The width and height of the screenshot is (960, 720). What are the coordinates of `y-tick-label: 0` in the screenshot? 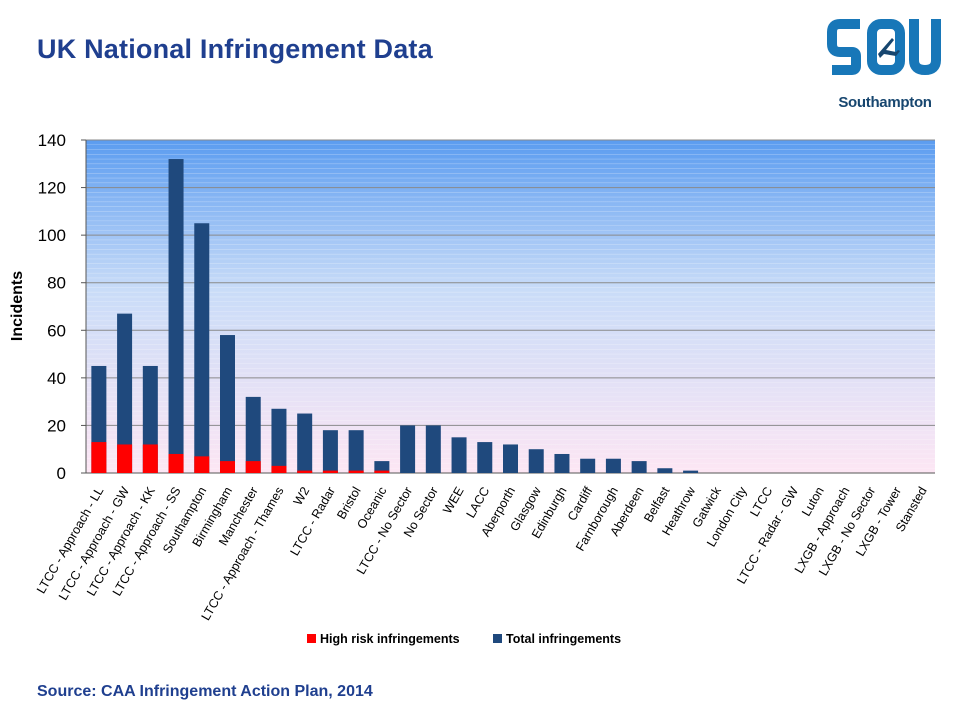 It's located at (61, 473).